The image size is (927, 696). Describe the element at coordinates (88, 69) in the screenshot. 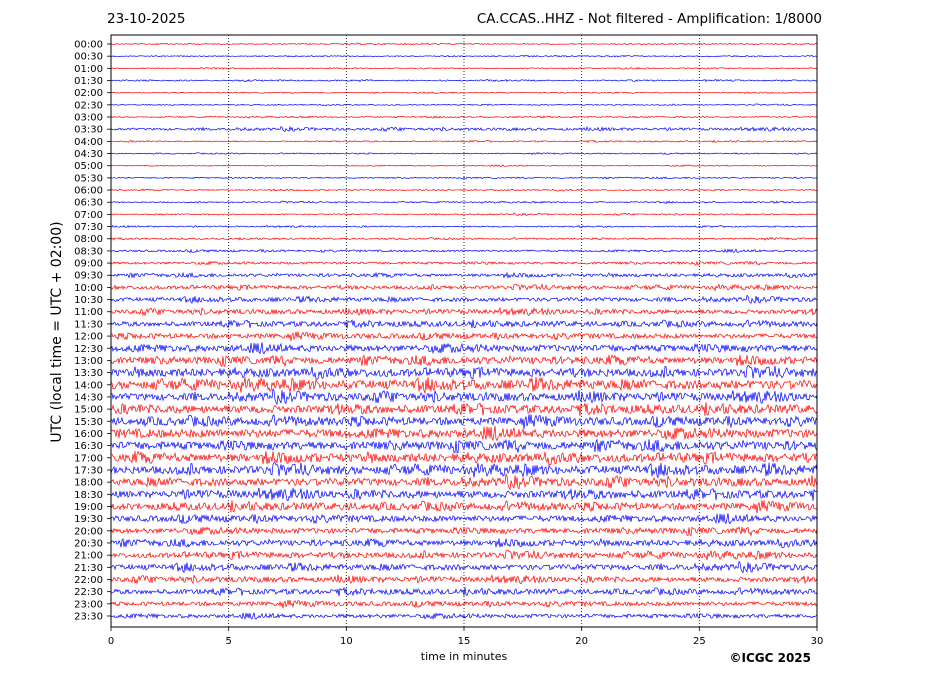

I see `y-tick-label: 01:00` at that location.